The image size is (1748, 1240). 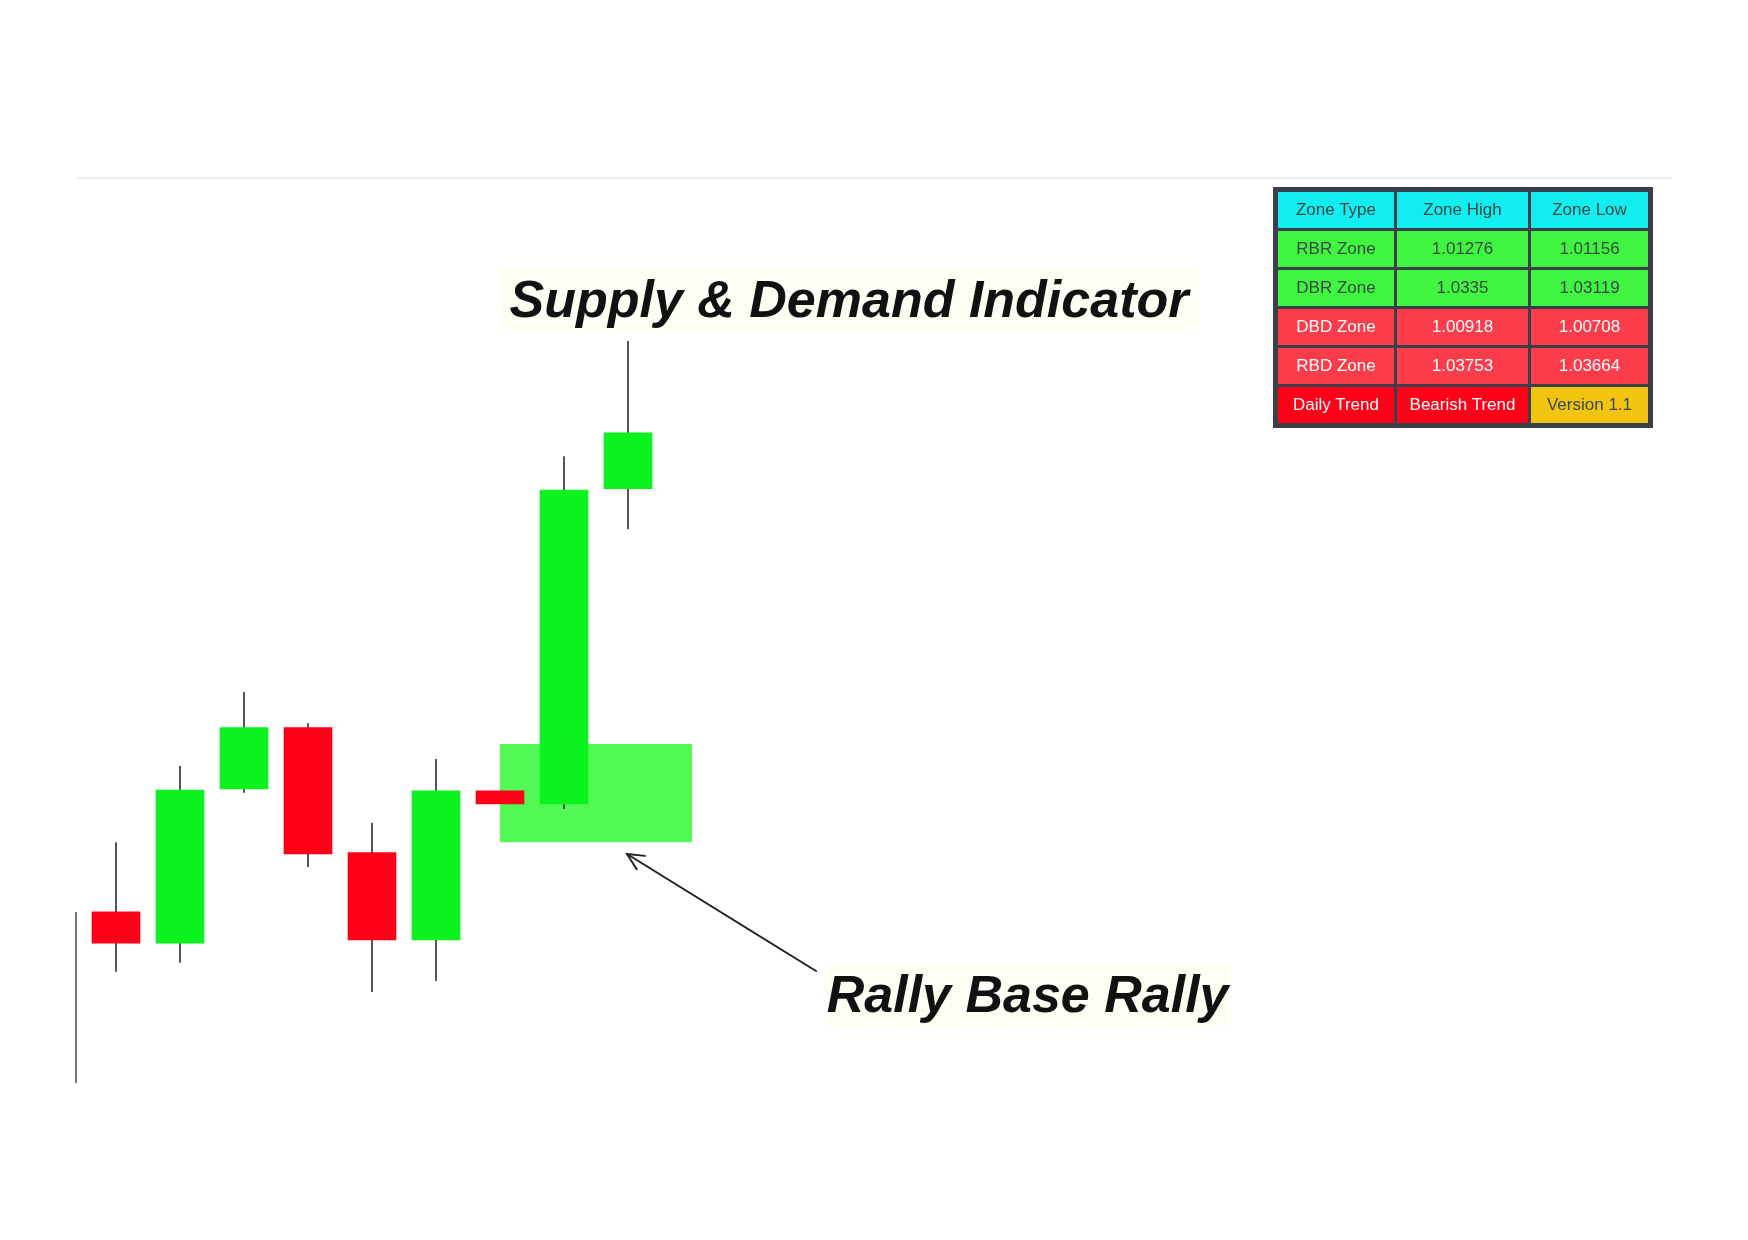 What do you see at coordinates (1589, 210) in the screenshot?
I see `category-label: Zone Low` at bounding box center [1589, 210].